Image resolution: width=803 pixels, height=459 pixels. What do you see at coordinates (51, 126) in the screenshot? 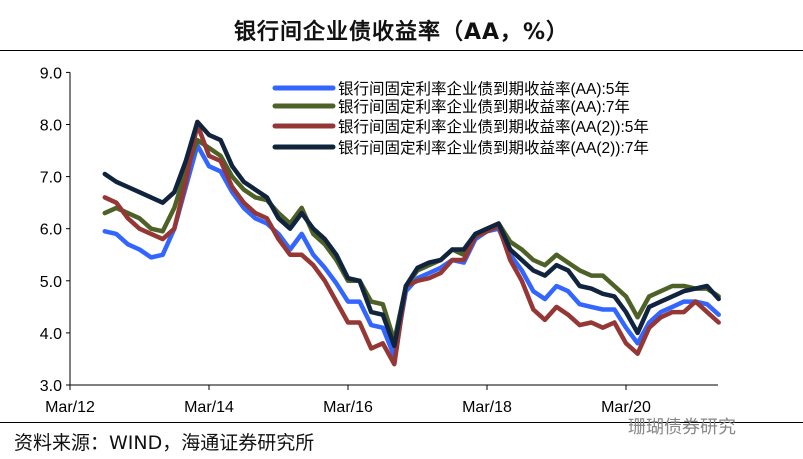
I see `y-tick-label: 8.0` at bounding box center [51, 126].